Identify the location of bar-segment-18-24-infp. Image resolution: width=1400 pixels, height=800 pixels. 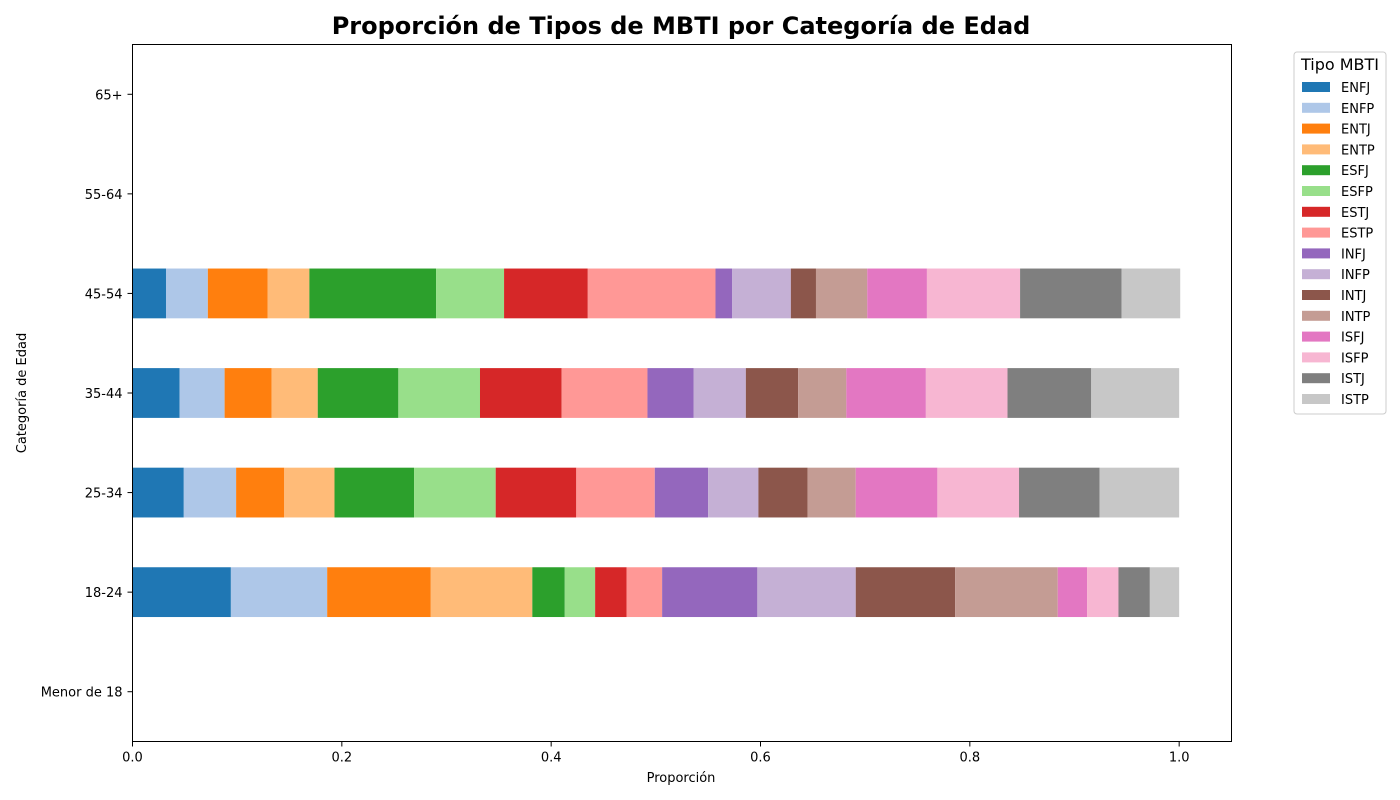
(806, 592).